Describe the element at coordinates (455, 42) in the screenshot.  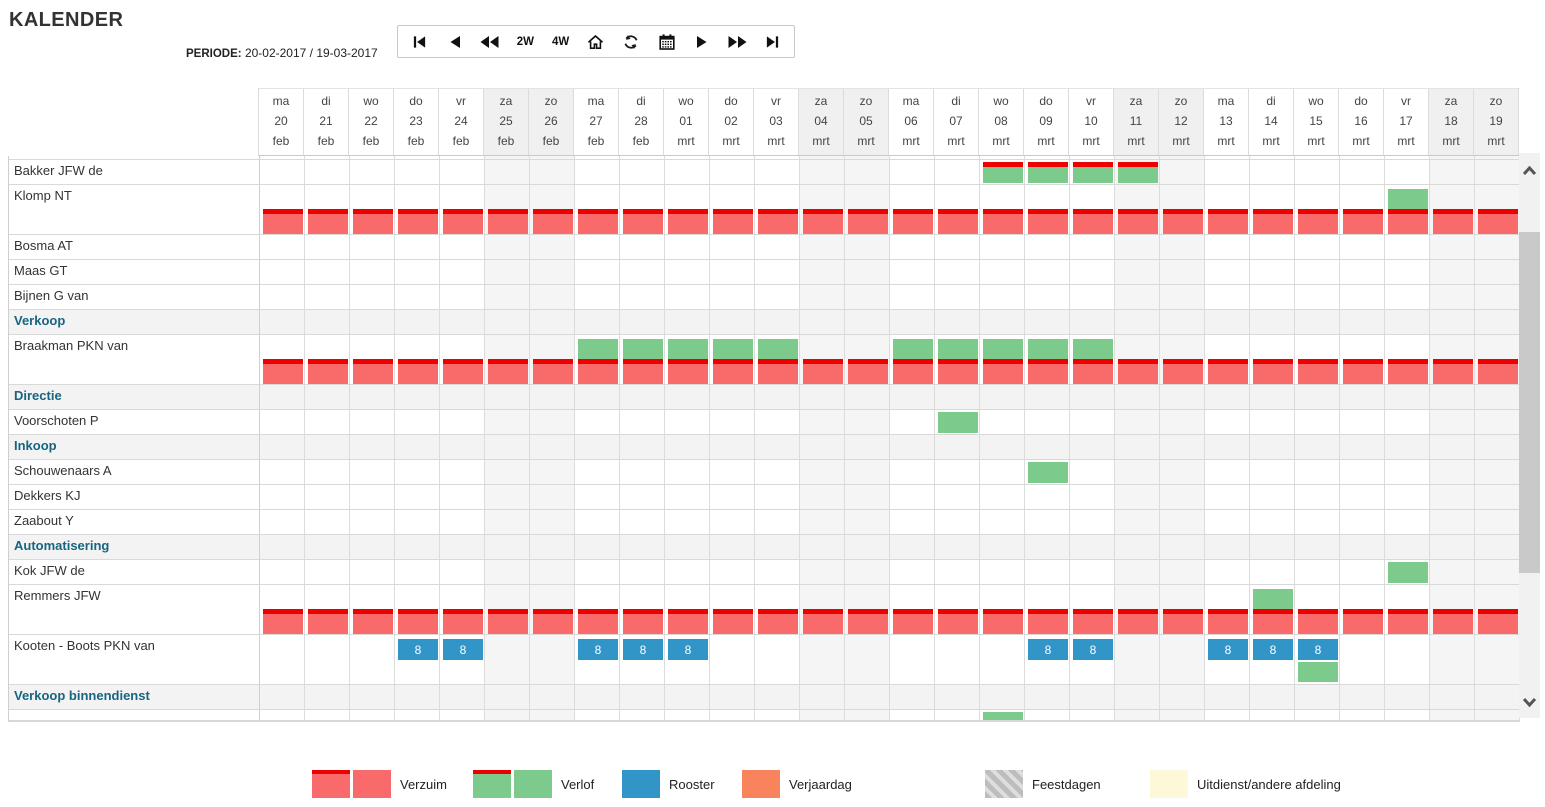
I see `go-previous-button` at that location.